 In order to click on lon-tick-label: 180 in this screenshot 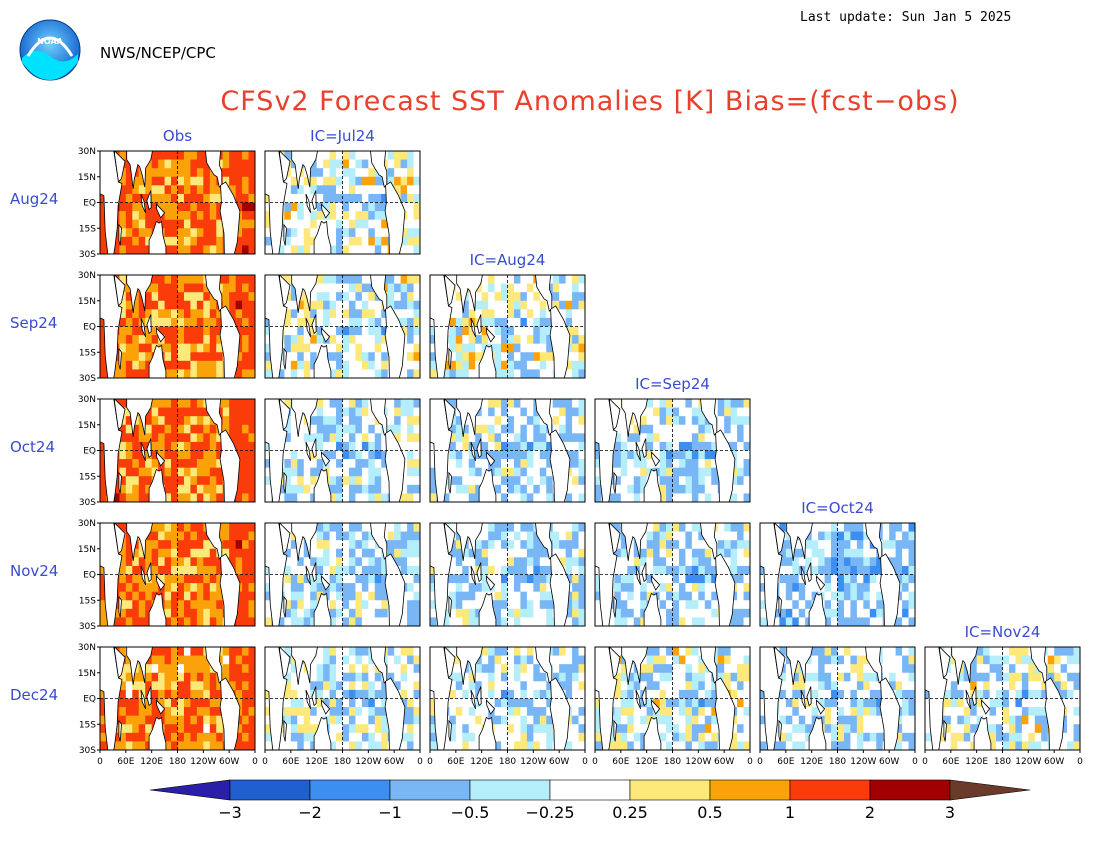, I will do `click(177, 762)`.